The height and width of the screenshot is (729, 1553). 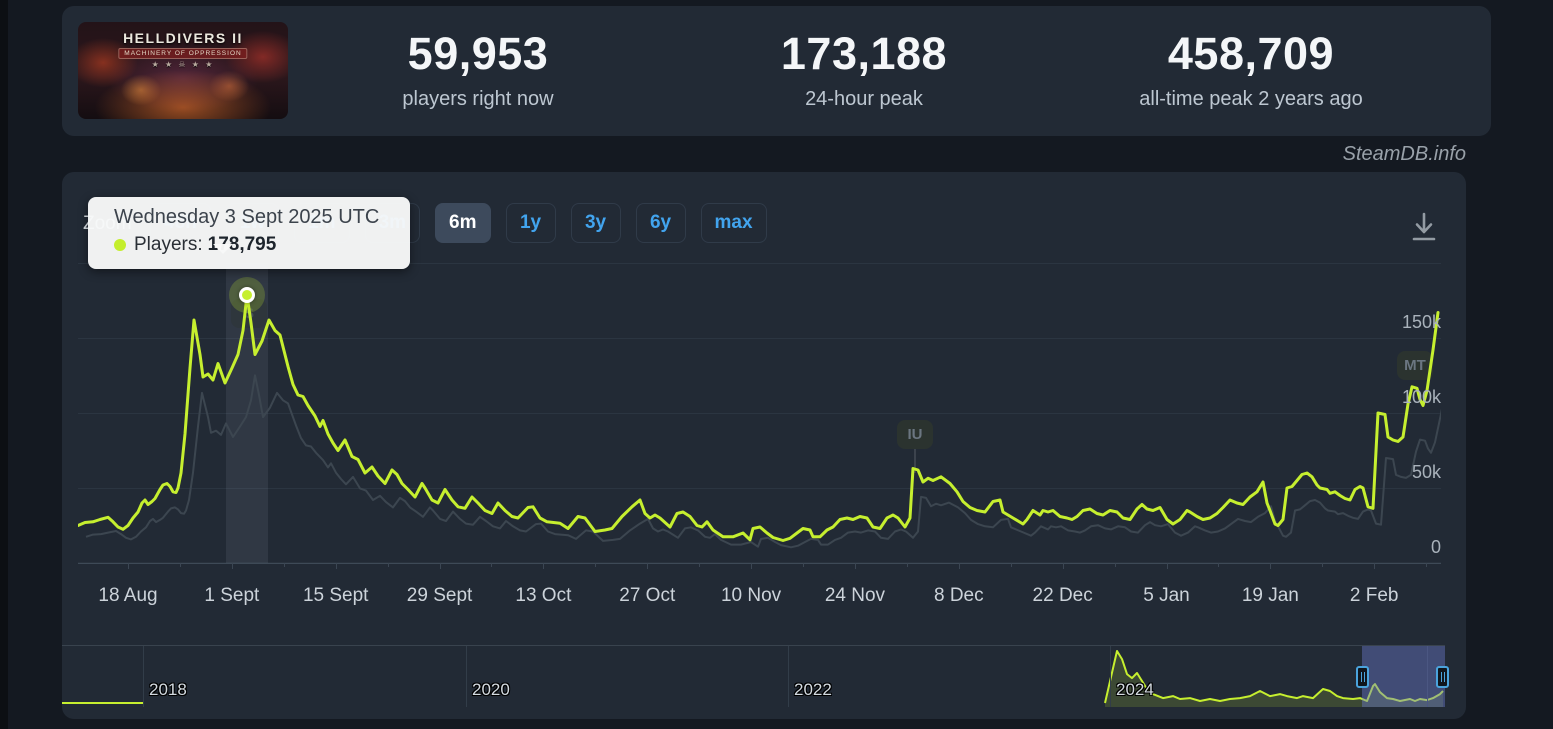 What do you see at coordinates (958, 595) in the screenshot?
I see `x-axis-label-8-Dec: 8 Dec` at bounding box center [958, 595].